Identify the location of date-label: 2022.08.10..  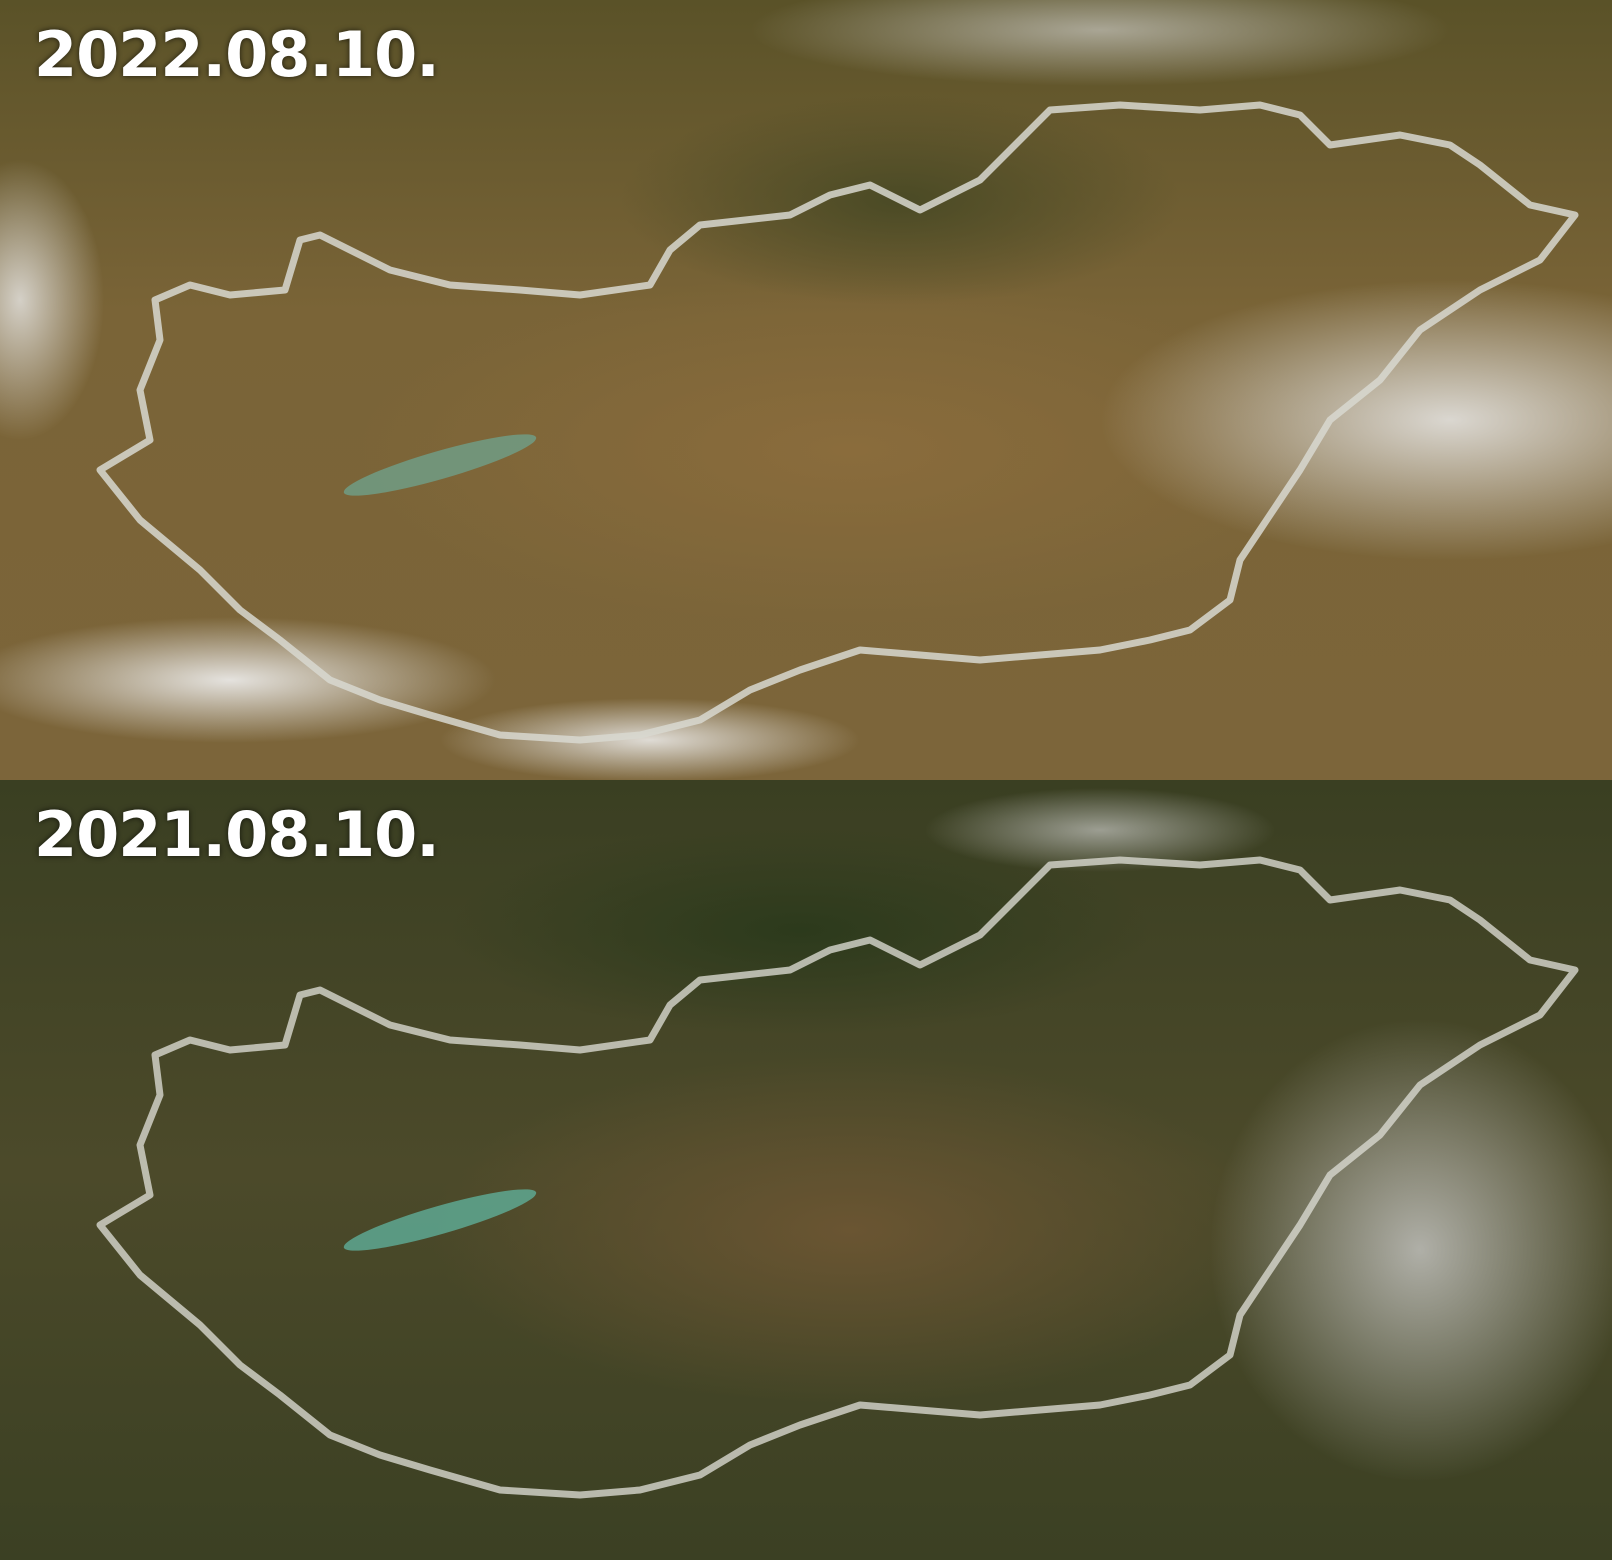
(237, 54).